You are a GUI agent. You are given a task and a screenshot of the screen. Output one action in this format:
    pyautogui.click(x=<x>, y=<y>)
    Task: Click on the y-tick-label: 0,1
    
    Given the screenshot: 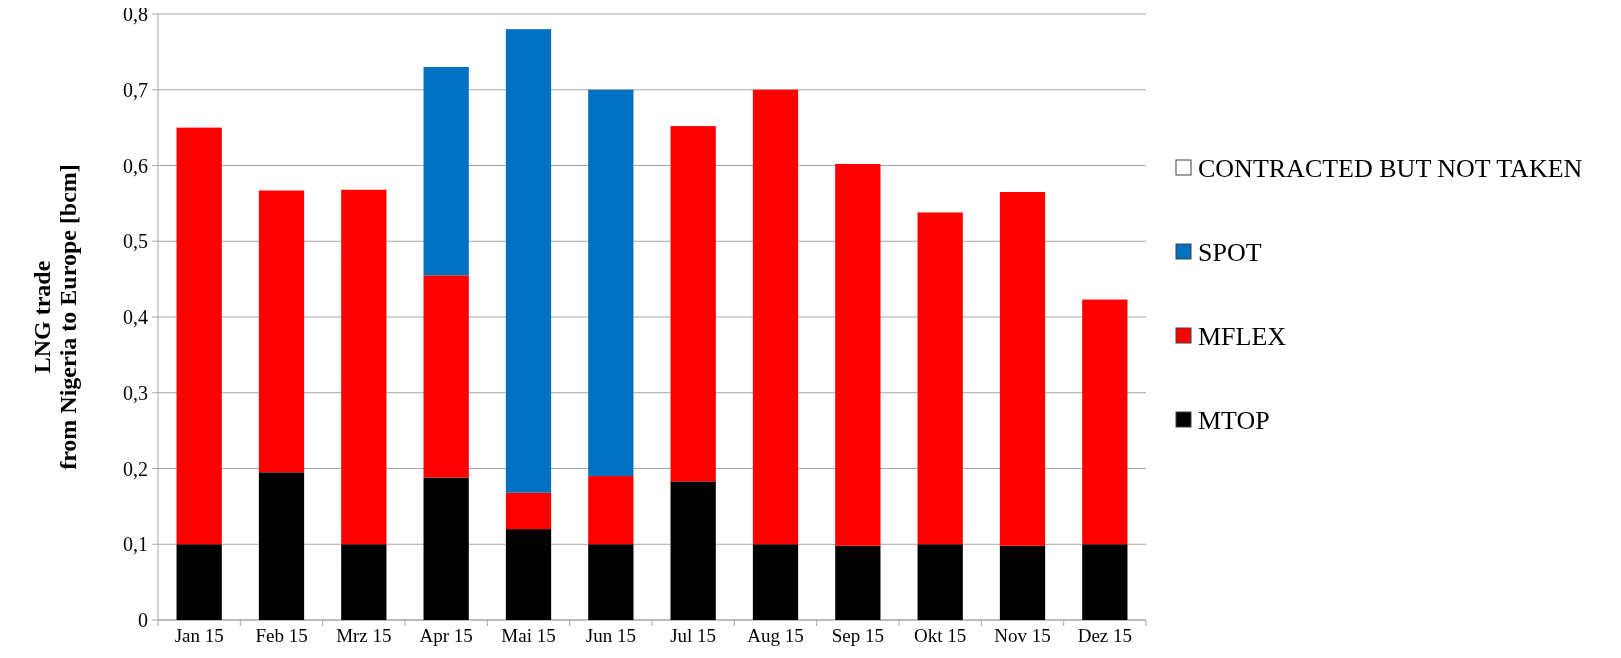 What is the action you would take?
    pyautogui.click(x=135, y=544)
    